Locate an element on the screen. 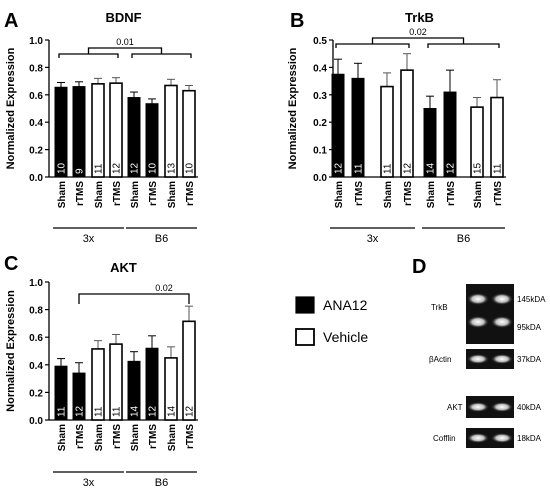 This screenshot has height=493, width=550. y-tick-label: 0.1 is located at coordinates (320, 151).